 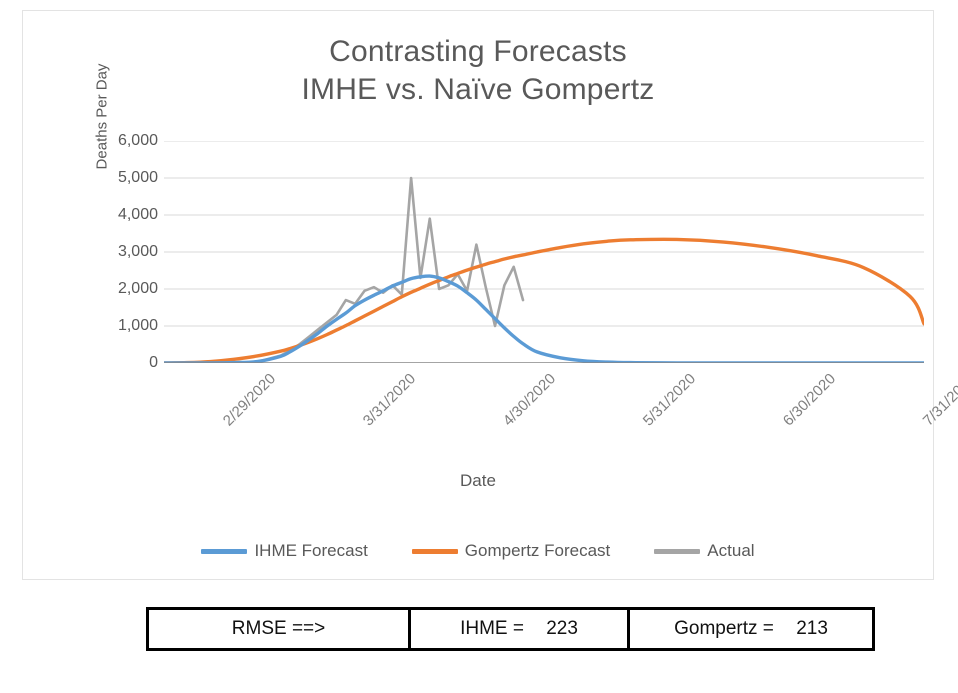 I want to click on rmse-gompertz-value: 213, so click(x=812, y=628).